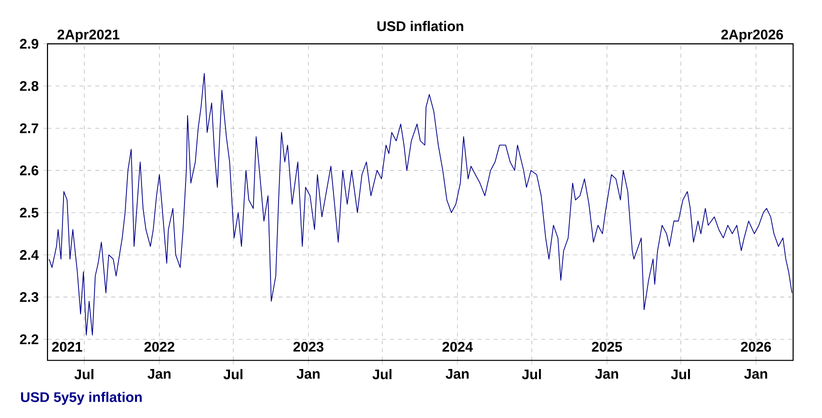  I want to click on y-tick-label: 2.7, so click(29, 128).